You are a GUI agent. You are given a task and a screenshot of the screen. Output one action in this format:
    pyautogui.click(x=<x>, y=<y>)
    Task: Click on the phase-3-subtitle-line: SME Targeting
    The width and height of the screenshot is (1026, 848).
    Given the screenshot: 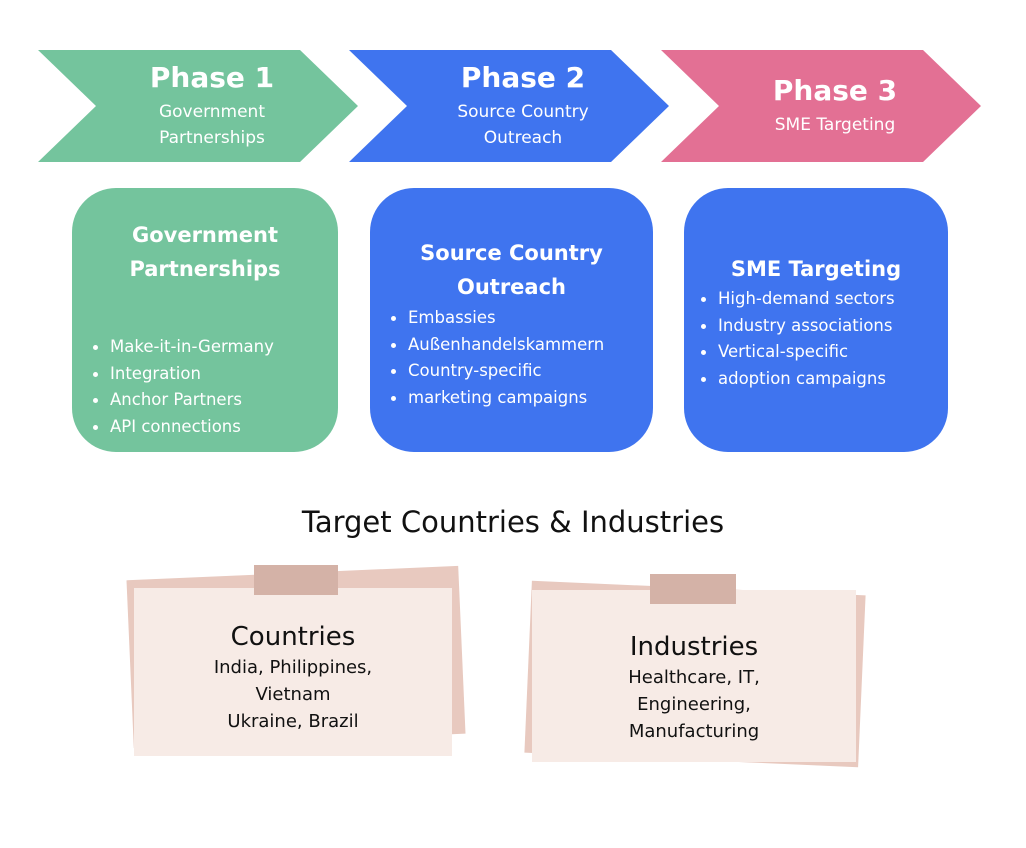 What is the action you would take?
    pyautogui.click(x=835, y=125)
    